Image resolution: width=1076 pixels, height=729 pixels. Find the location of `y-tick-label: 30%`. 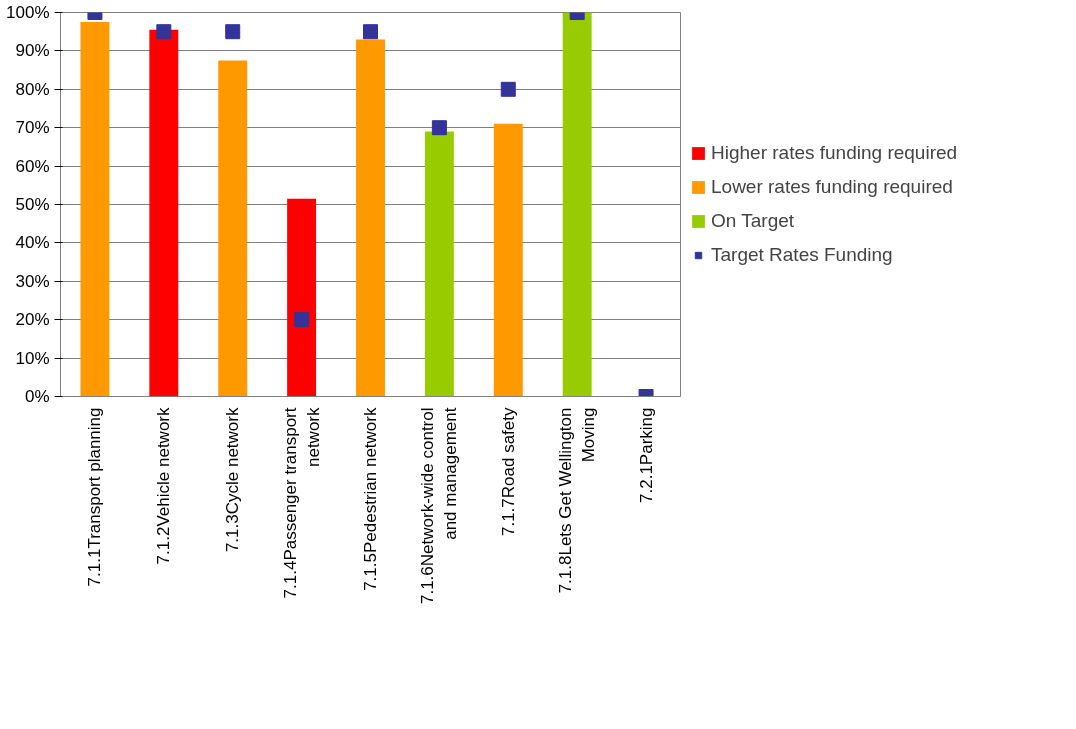

y-tick-label: 30% is located at coordinates (32, 281).